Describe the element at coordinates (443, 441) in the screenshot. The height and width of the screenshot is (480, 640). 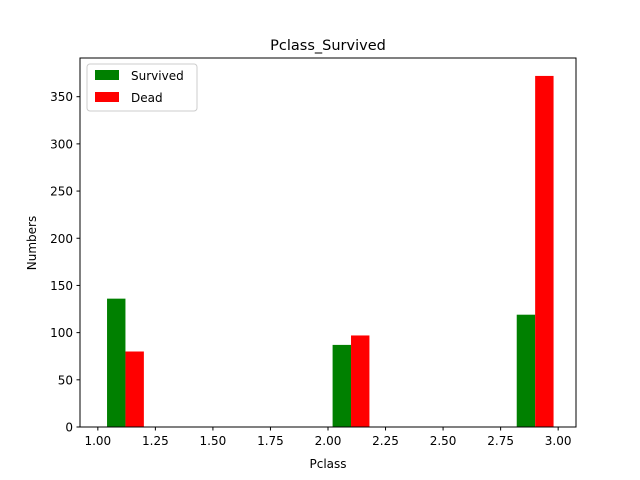
I see `x-tick-label: 2.50` at that location.